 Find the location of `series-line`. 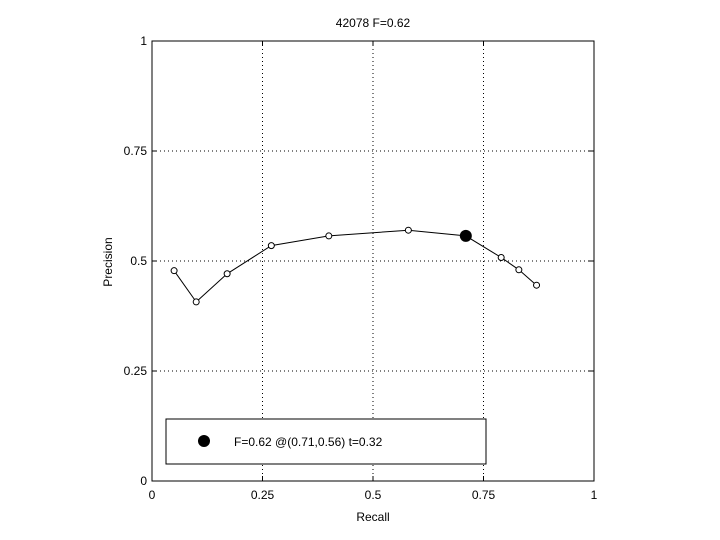

series-line is located at coordinates (355, 266).